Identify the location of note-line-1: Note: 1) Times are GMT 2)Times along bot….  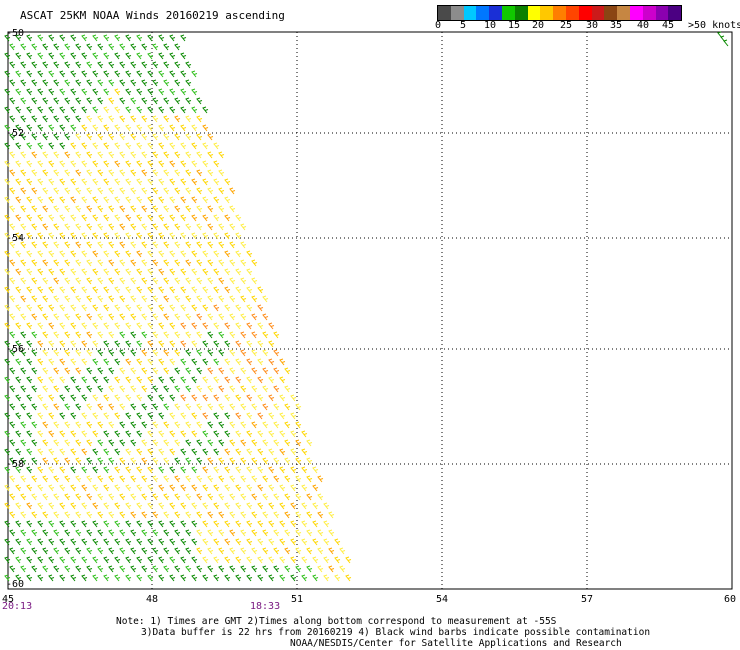
(336, 621).